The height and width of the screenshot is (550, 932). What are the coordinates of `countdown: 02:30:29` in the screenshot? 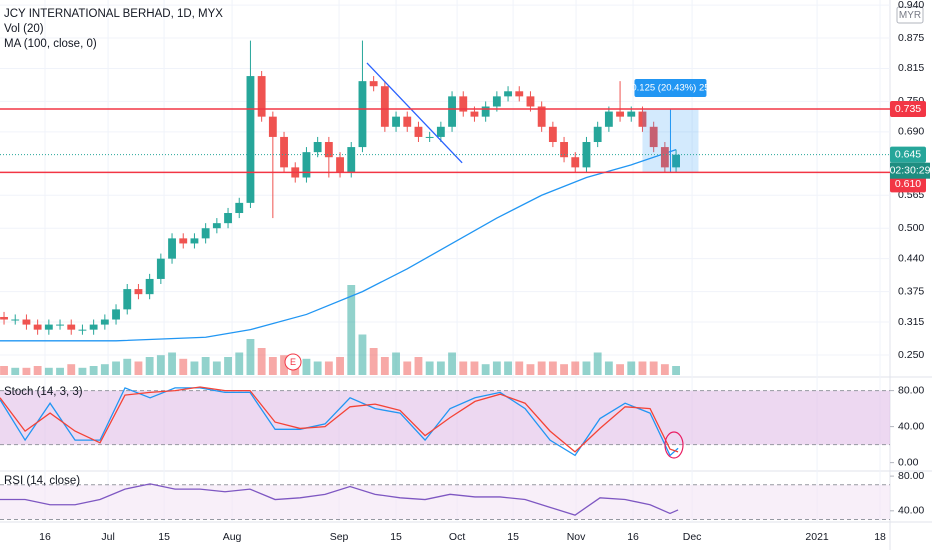 It's located at (910, 170).